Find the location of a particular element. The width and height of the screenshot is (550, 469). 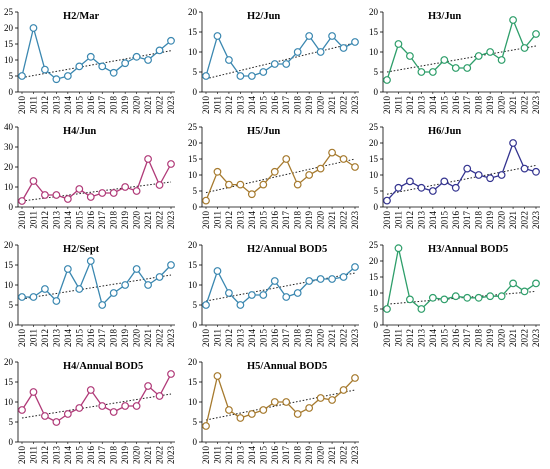

y-tick-label: 15 is located at coordinates (374, 159).